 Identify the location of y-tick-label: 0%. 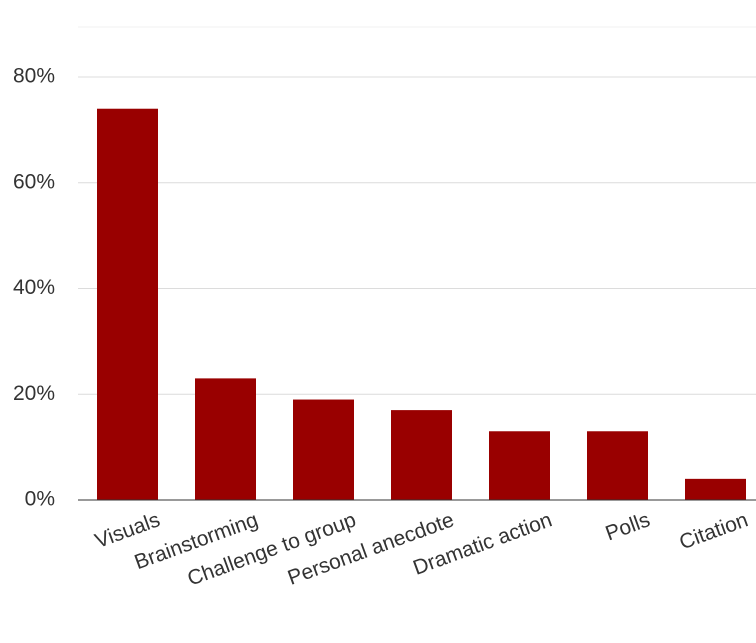
(40, 499).